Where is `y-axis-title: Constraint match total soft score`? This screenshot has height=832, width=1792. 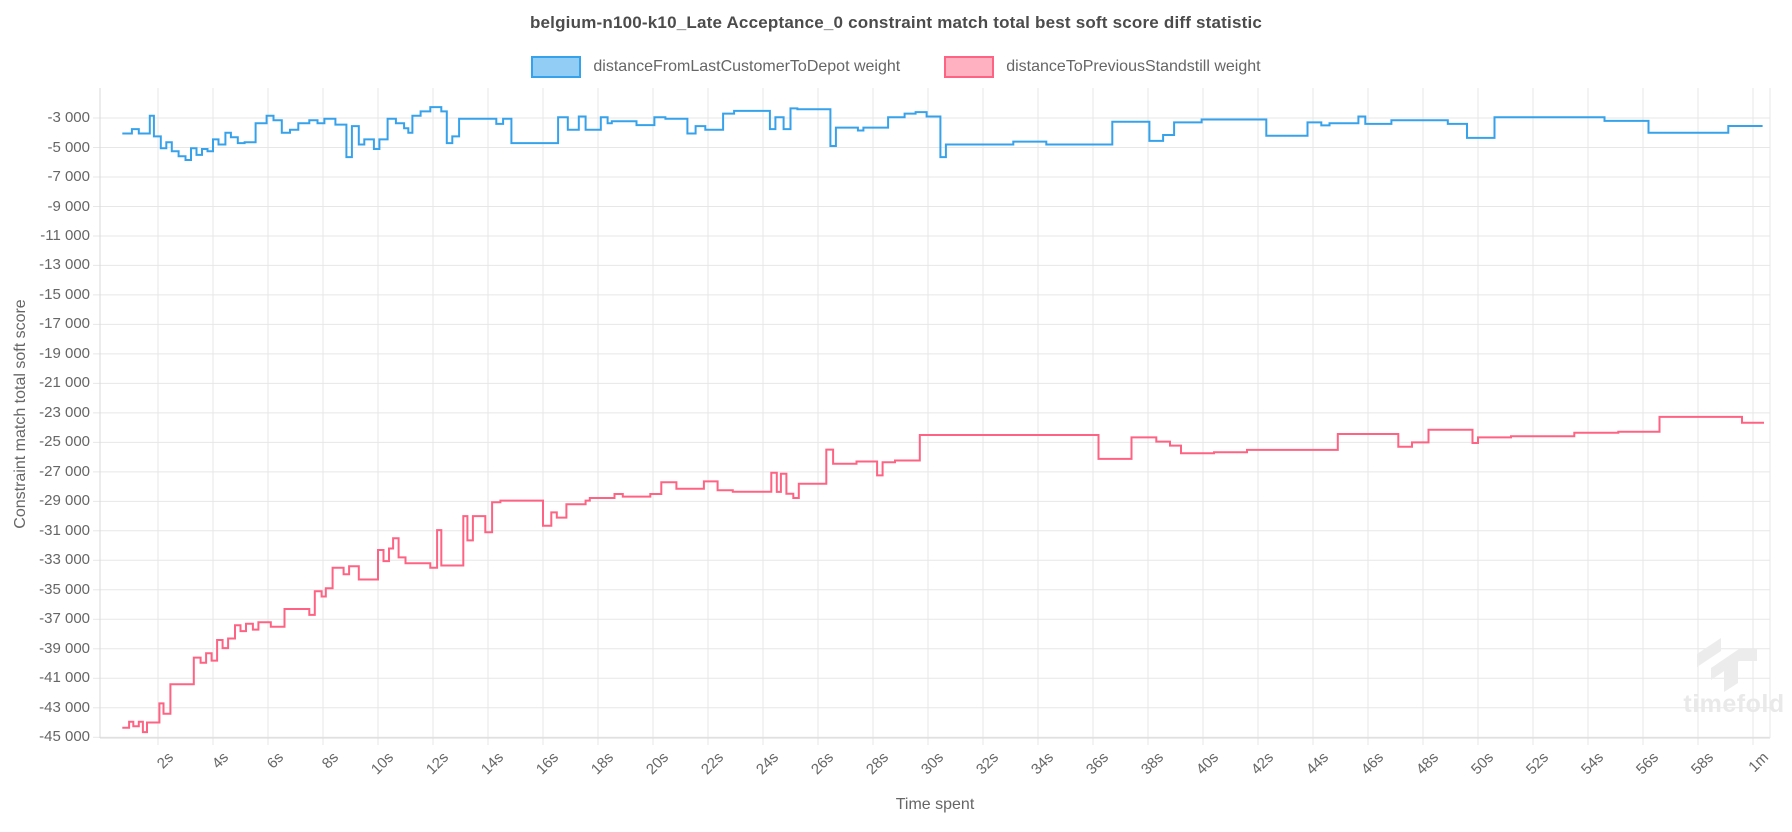
y-axis-title: Constraint match total soft score is located at coordinates (20, 414).